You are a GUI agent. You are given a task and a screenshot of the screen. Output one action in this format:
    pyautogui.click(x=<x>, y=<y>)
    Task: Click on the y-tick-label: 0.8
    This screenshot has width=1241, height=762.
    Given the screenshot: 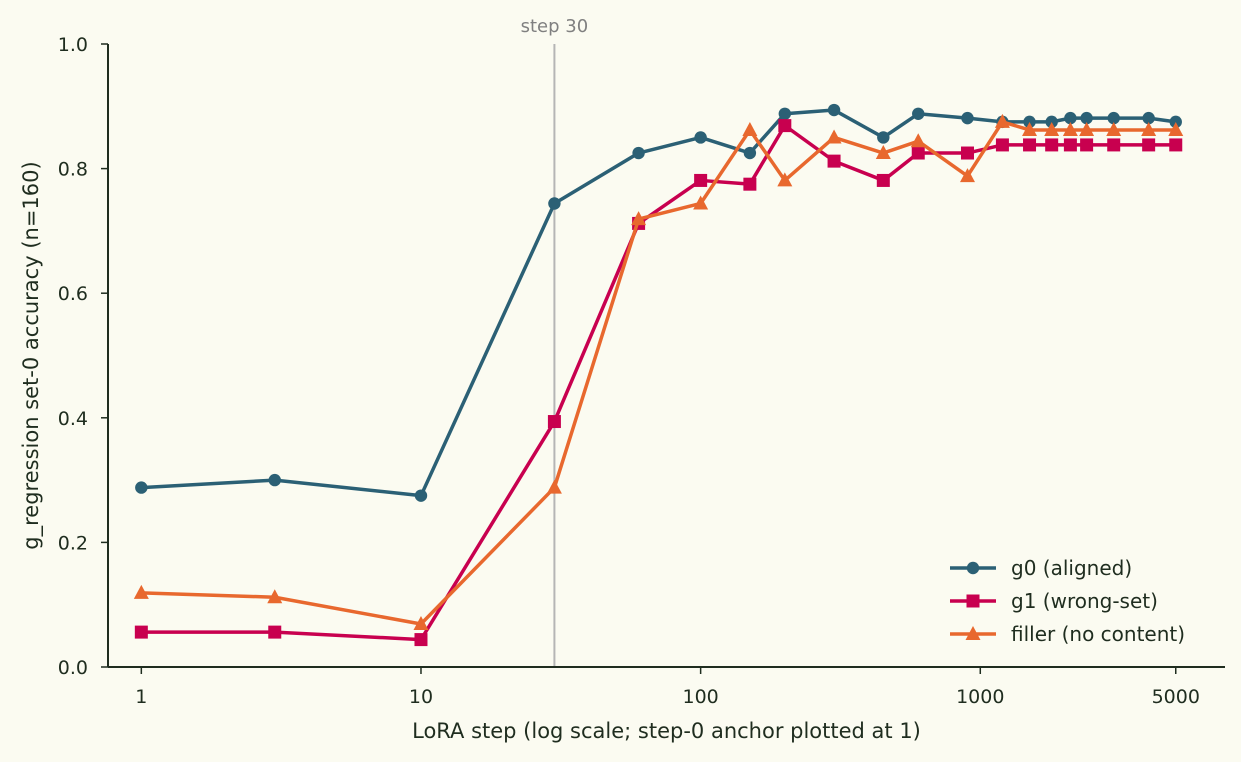 What is the action you would take?
    pyautogui.click(x=73, y=170)
    